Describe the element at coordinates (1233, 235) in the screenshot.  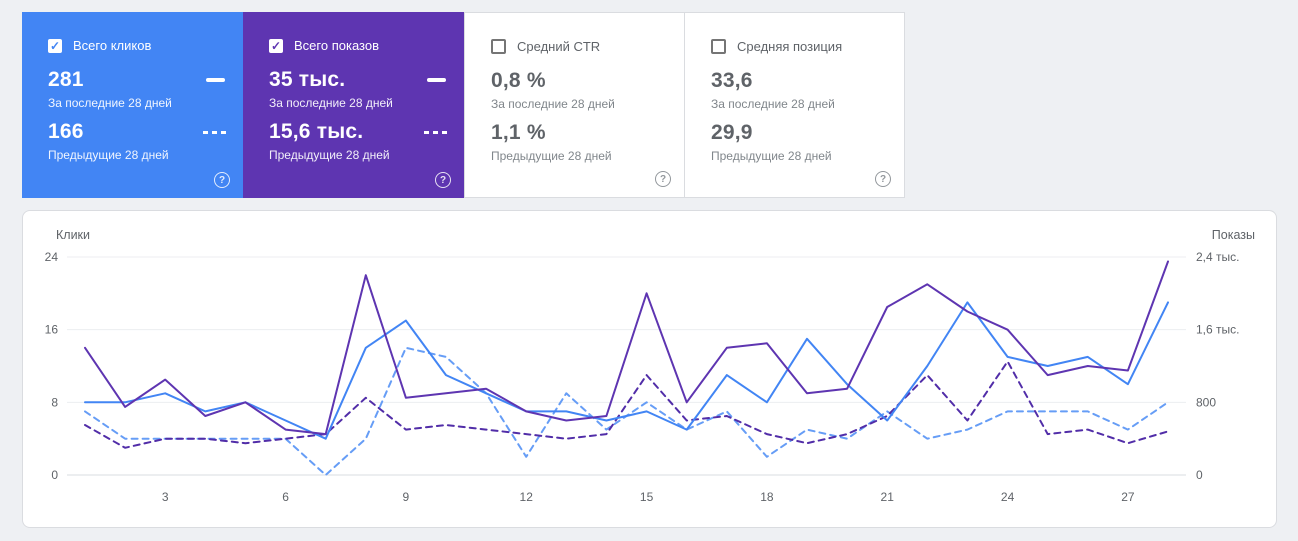
I see `right-axis-title: Показы` at that location.